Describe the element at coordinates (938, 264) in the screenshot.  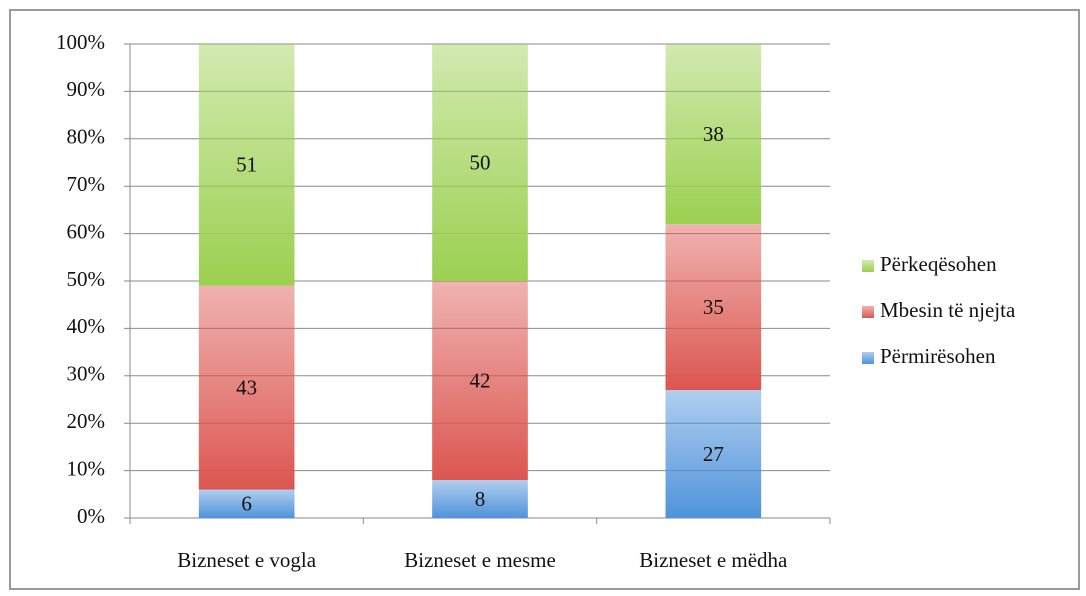
I see `legend-label: Përkeqësohen` at that location.